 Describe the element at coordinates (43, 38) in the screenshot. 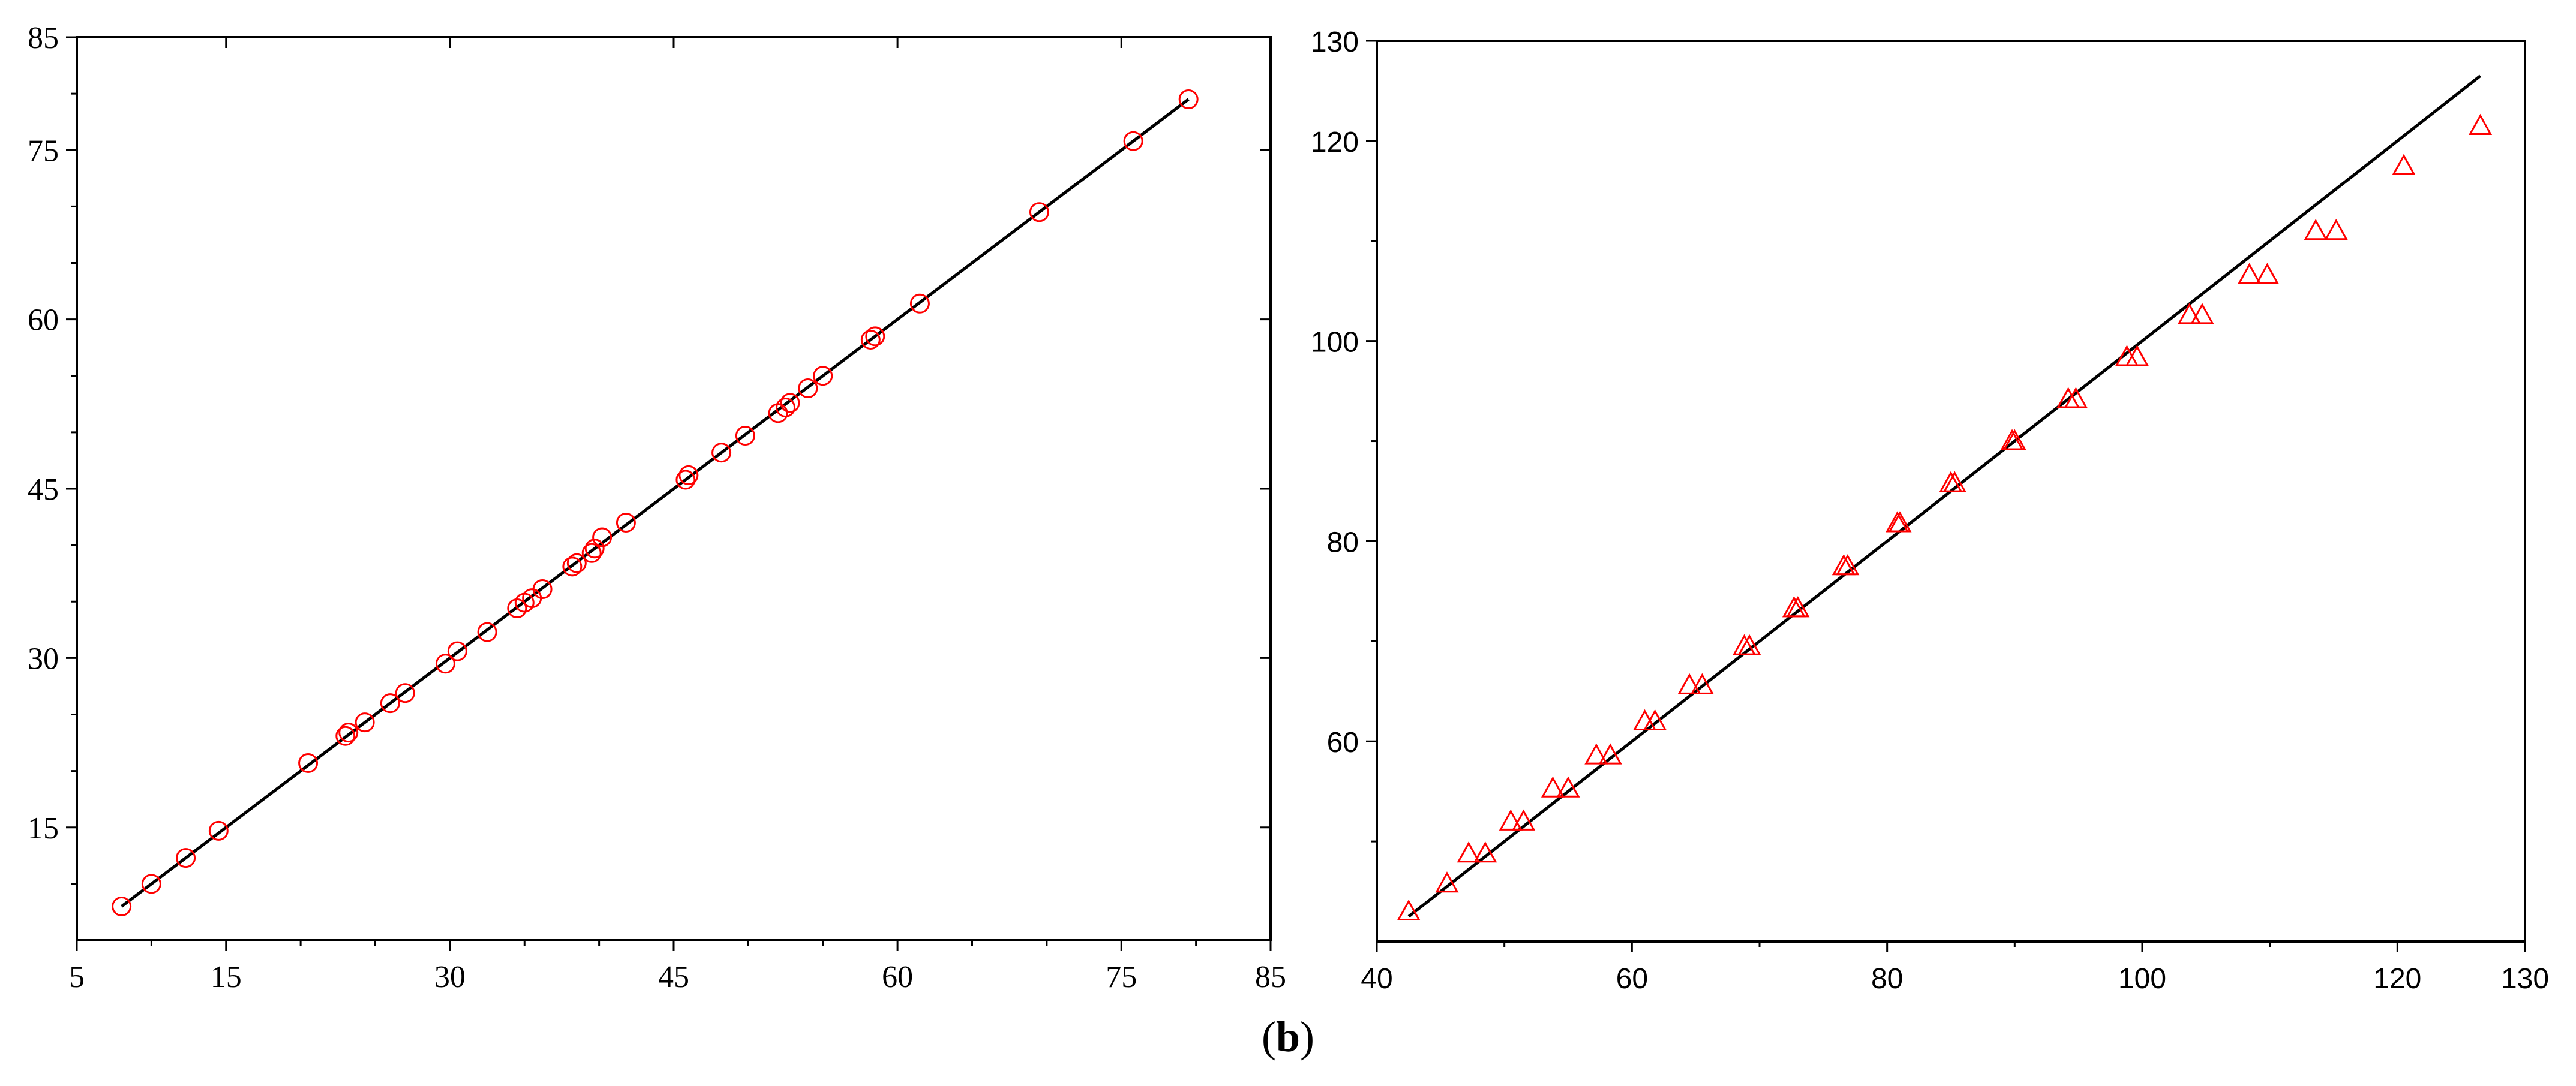

I see `y-tick-label-left: 85` at that location.